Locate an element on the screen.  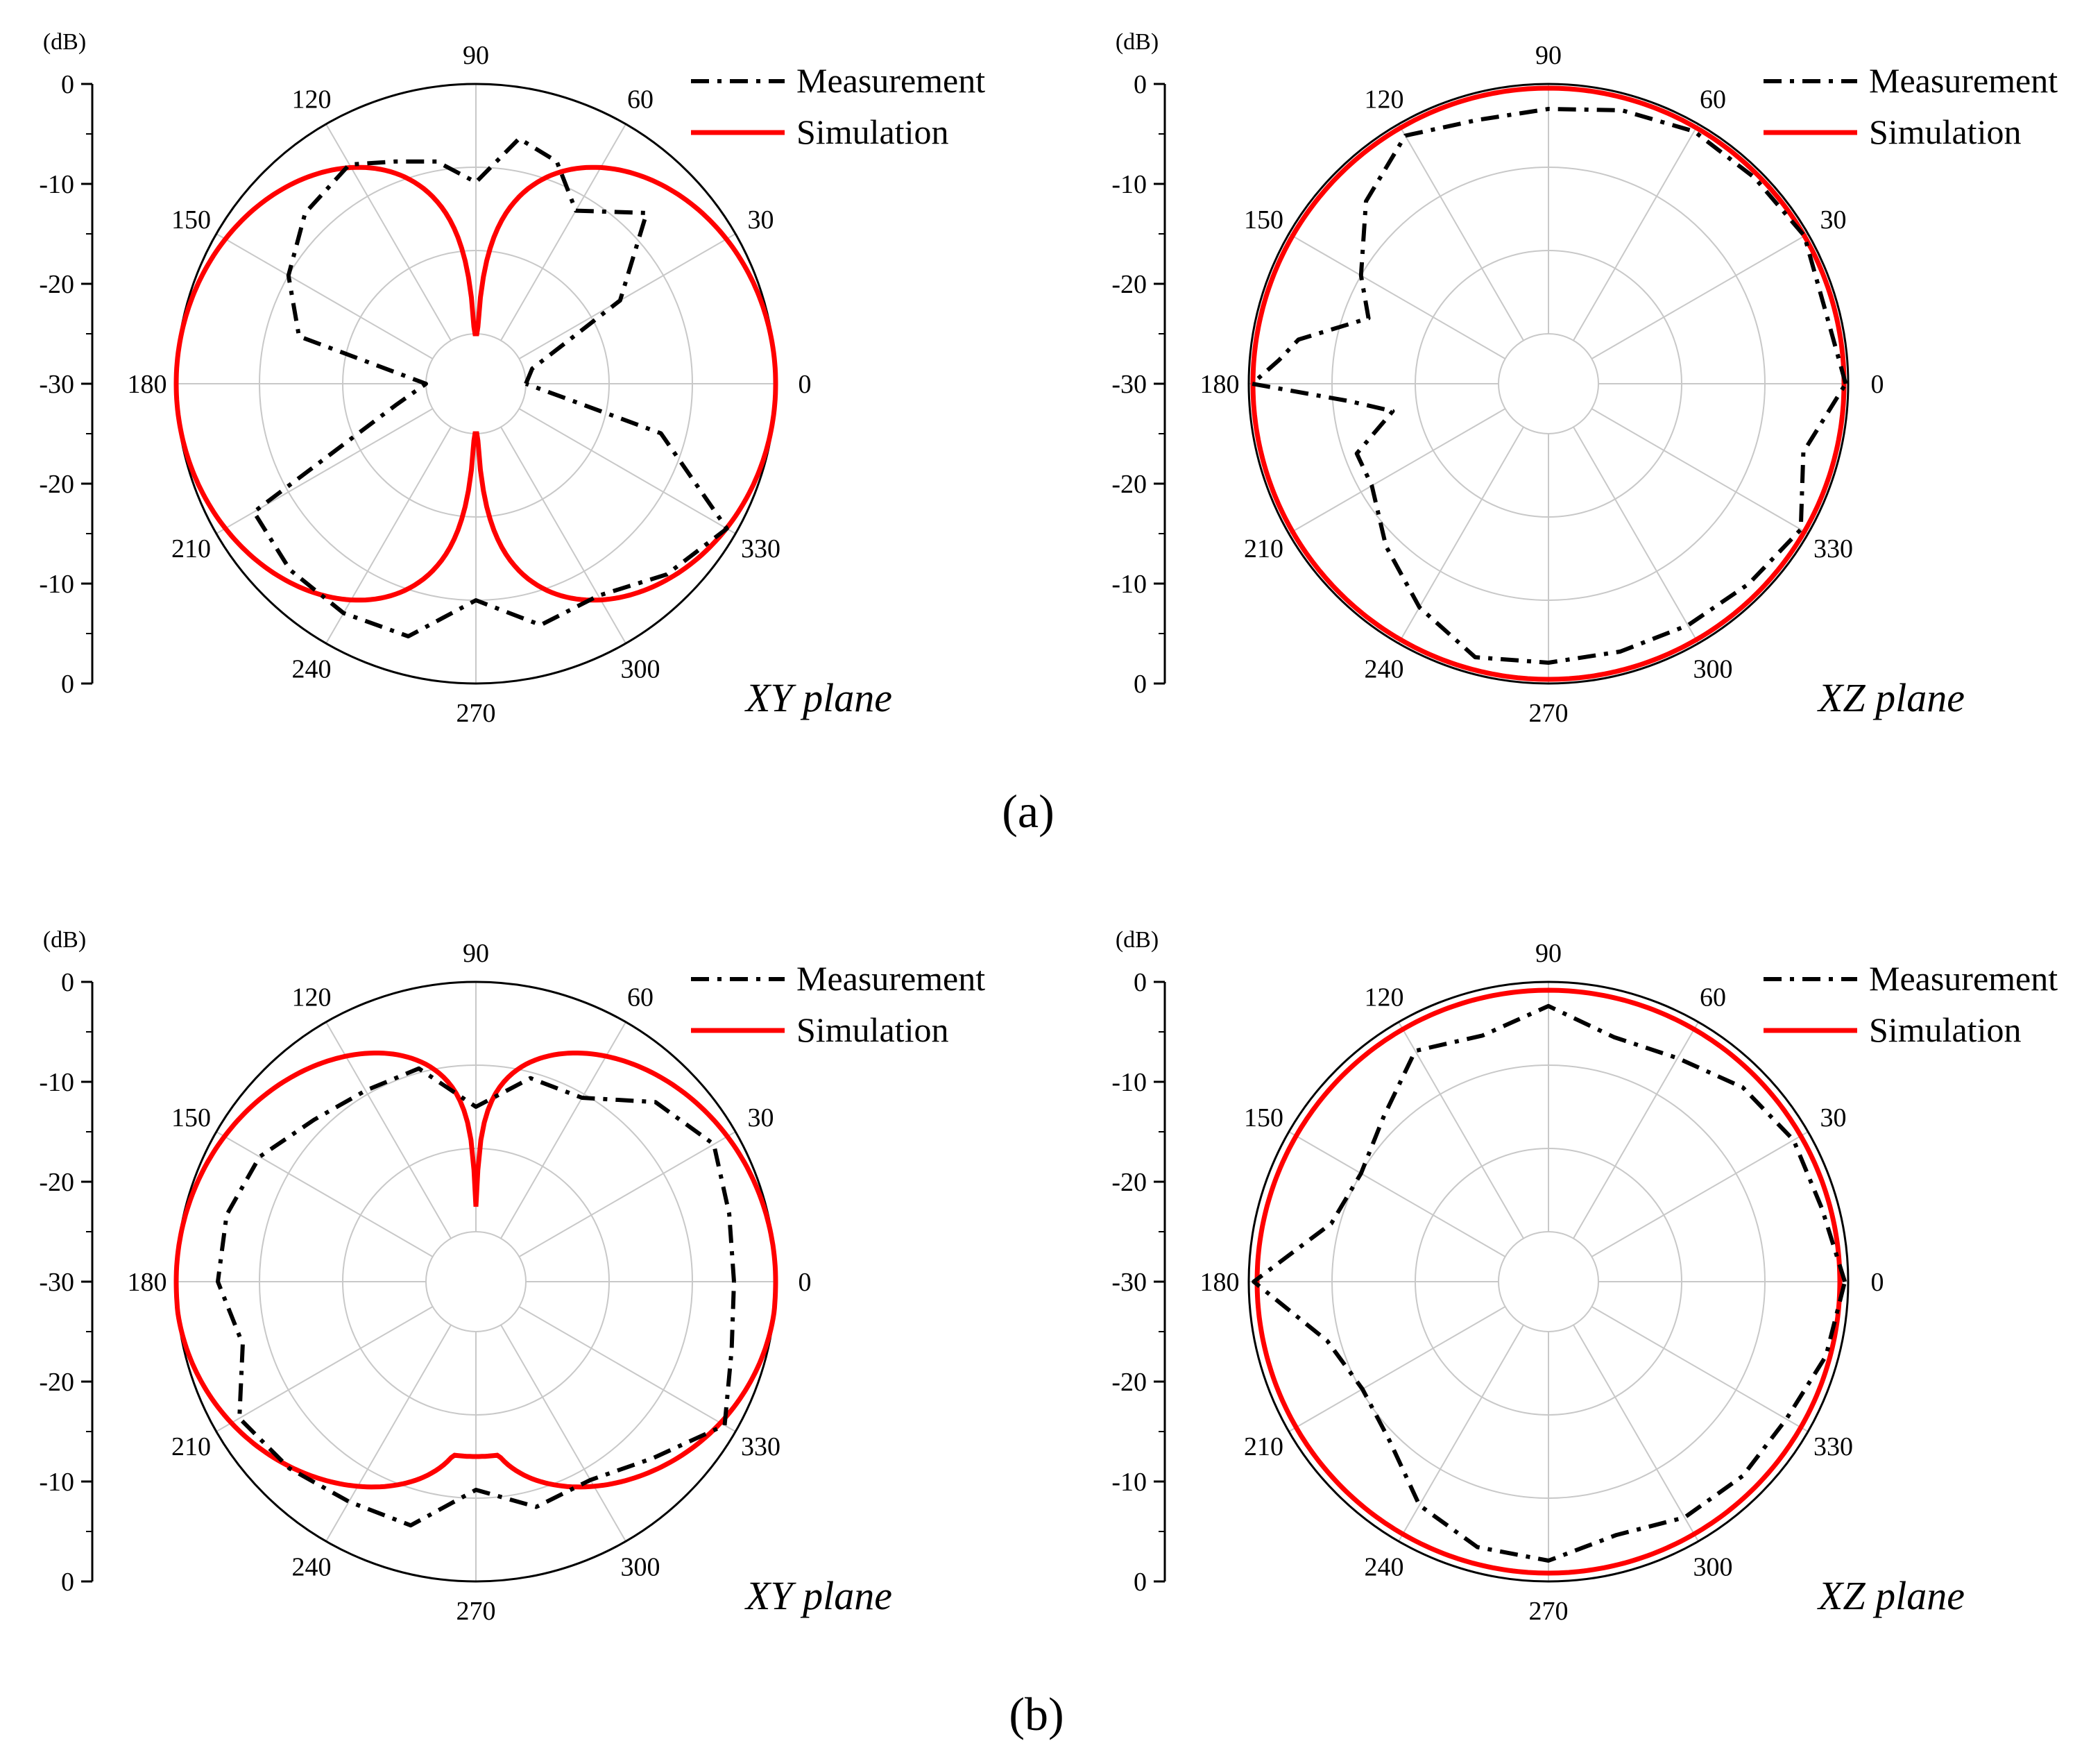
panel-label-a: (a) is located at coordinates (1028, 811).